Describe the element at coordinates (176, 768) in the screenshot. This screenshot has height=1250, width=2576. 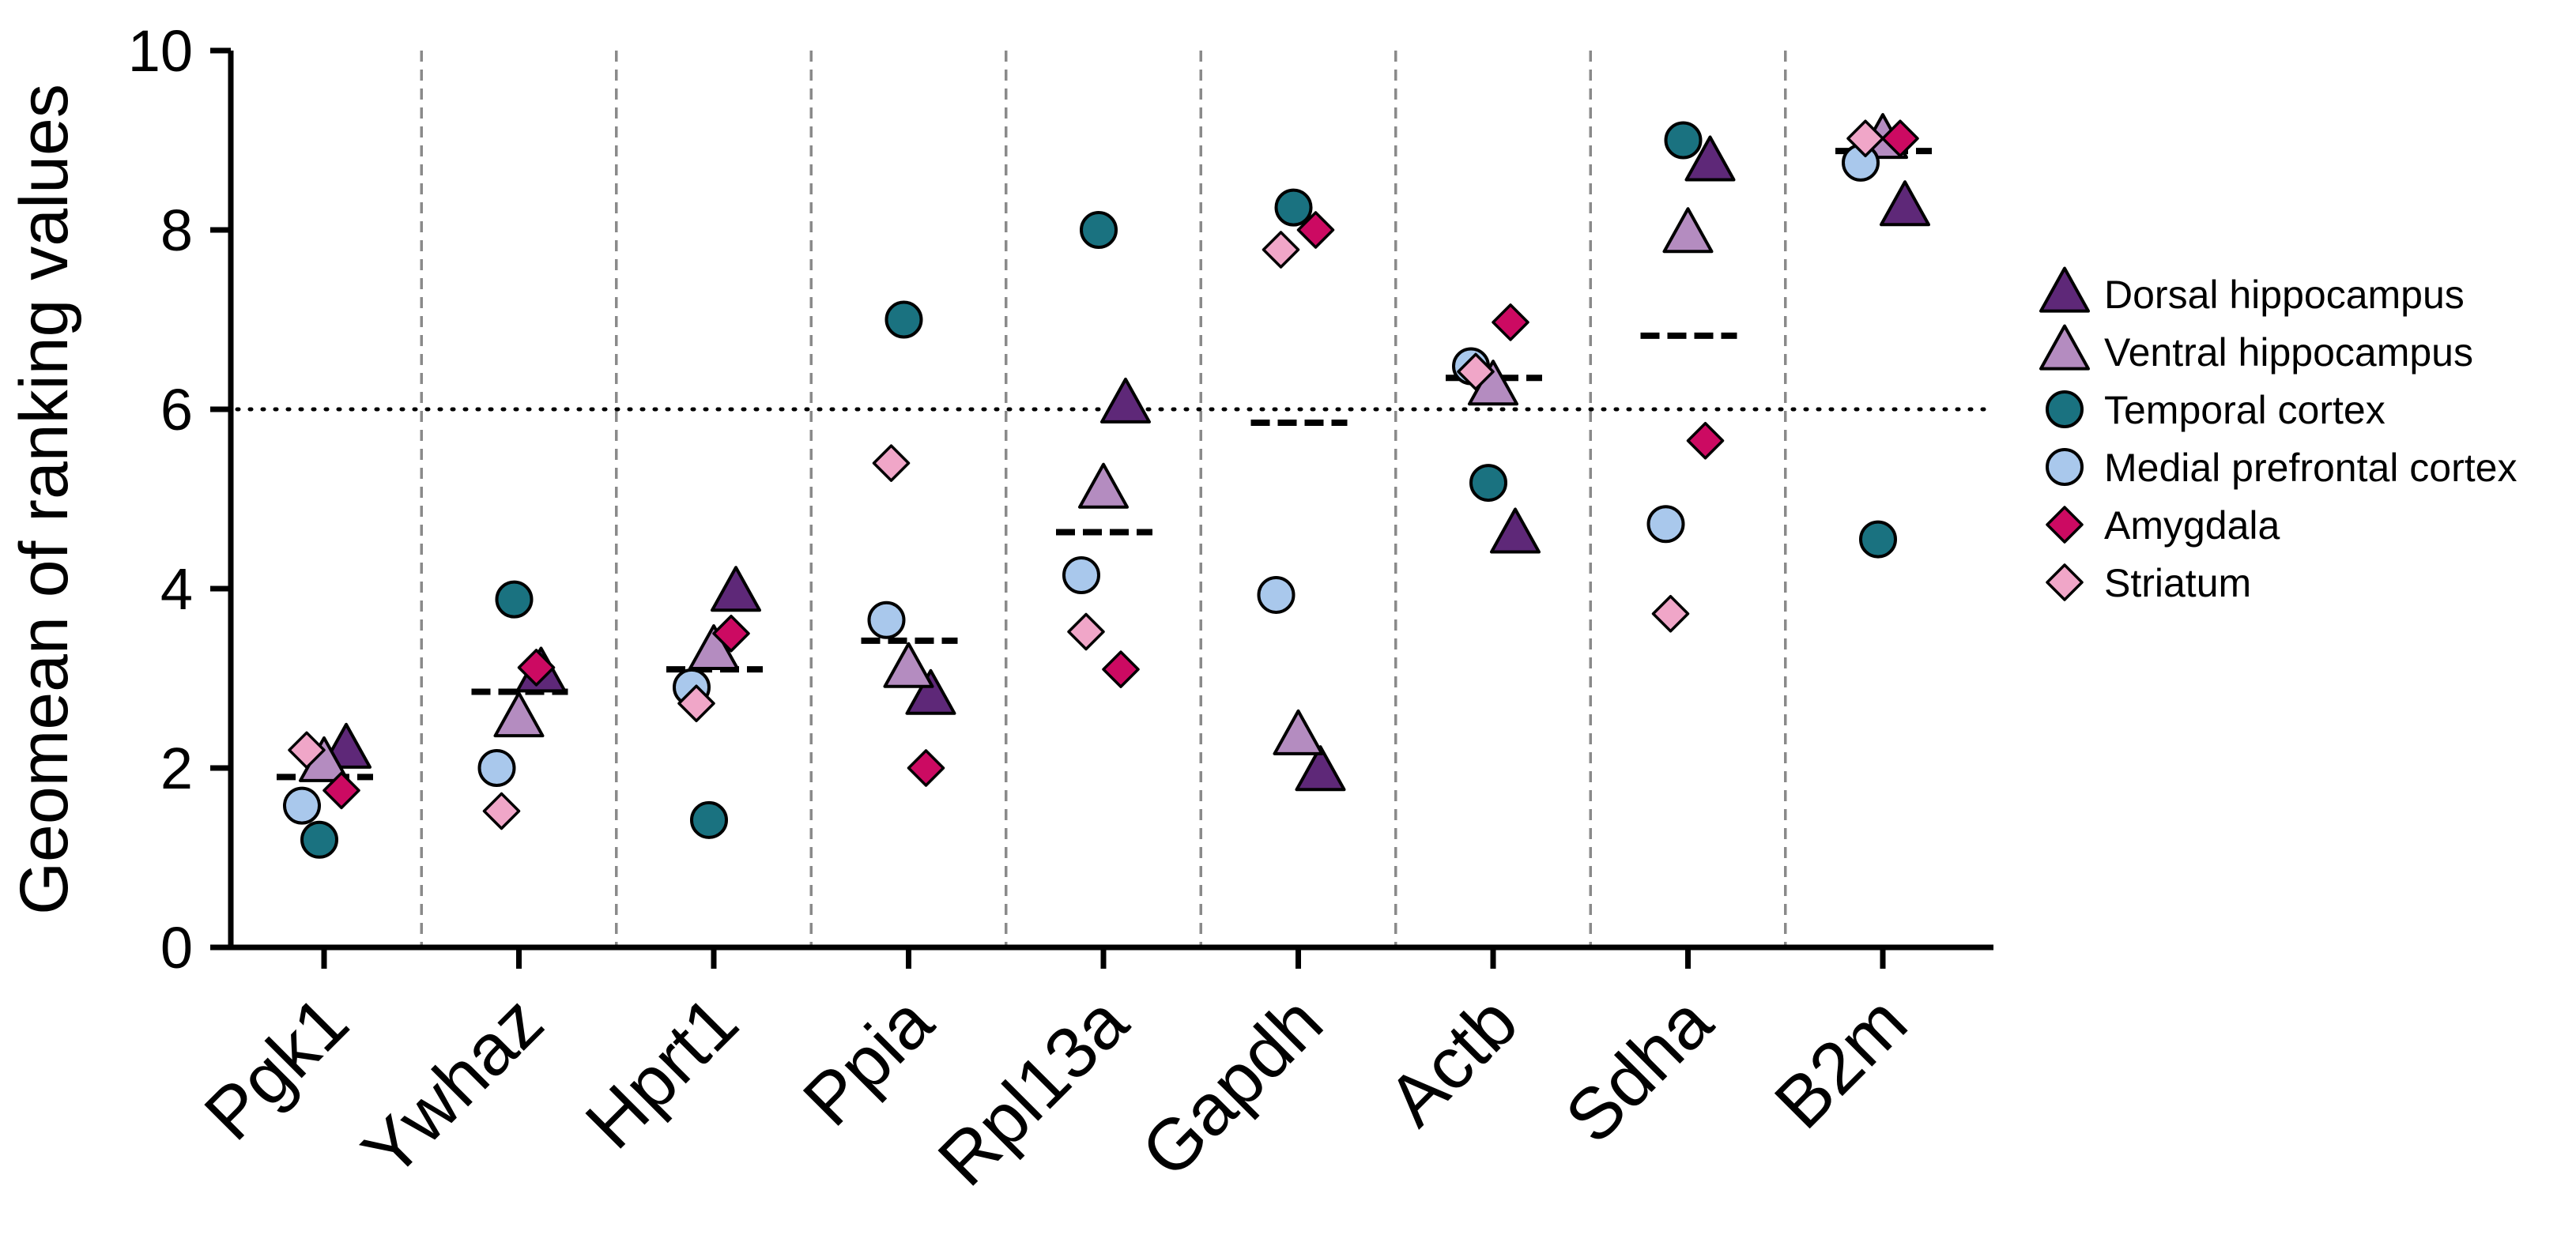
I see `y-tick-label: 2` at that location.